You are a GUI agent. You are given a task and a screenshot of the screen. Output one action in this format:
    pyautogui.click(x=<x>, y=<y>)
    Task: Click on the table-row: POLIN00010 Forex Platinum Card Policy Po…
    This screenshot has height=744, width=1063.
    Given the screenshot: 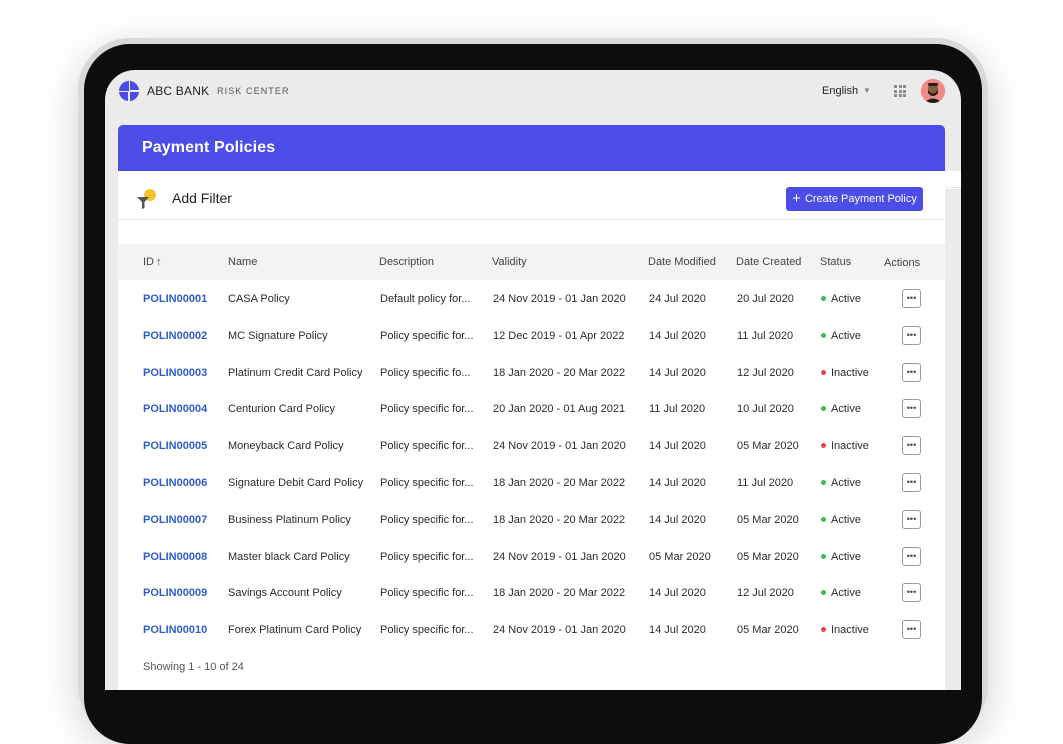 What is the action you would take?
    pyautogui.click(x=531, y=629)
    